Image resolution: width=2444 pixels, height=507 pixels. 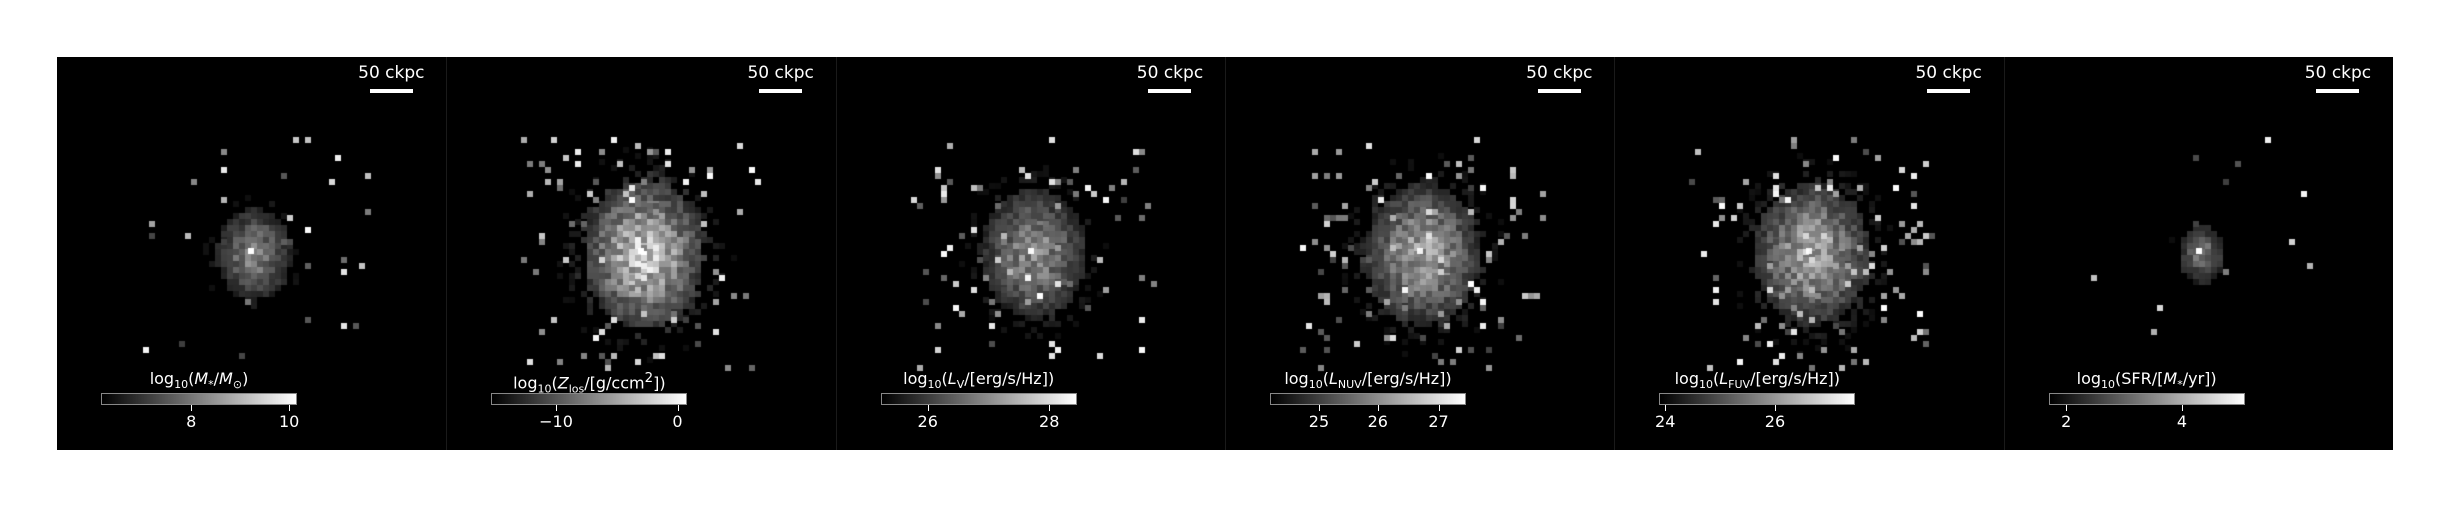 What do you see at coordinates (1319, 421) in the screenshot?
I see `colorbar-tick-label: 25` at bounding box center [1319, 421].